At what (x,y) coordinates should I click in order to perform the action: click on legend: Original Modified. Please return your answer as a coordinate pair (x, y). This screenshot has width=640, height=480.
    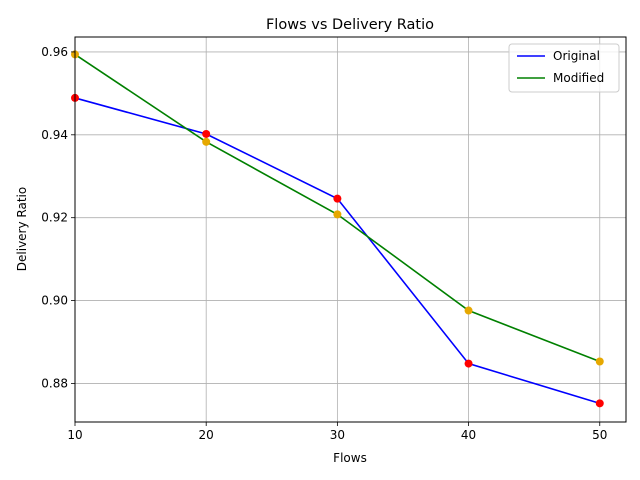
    Looking at the image, I should click on (564, 68).